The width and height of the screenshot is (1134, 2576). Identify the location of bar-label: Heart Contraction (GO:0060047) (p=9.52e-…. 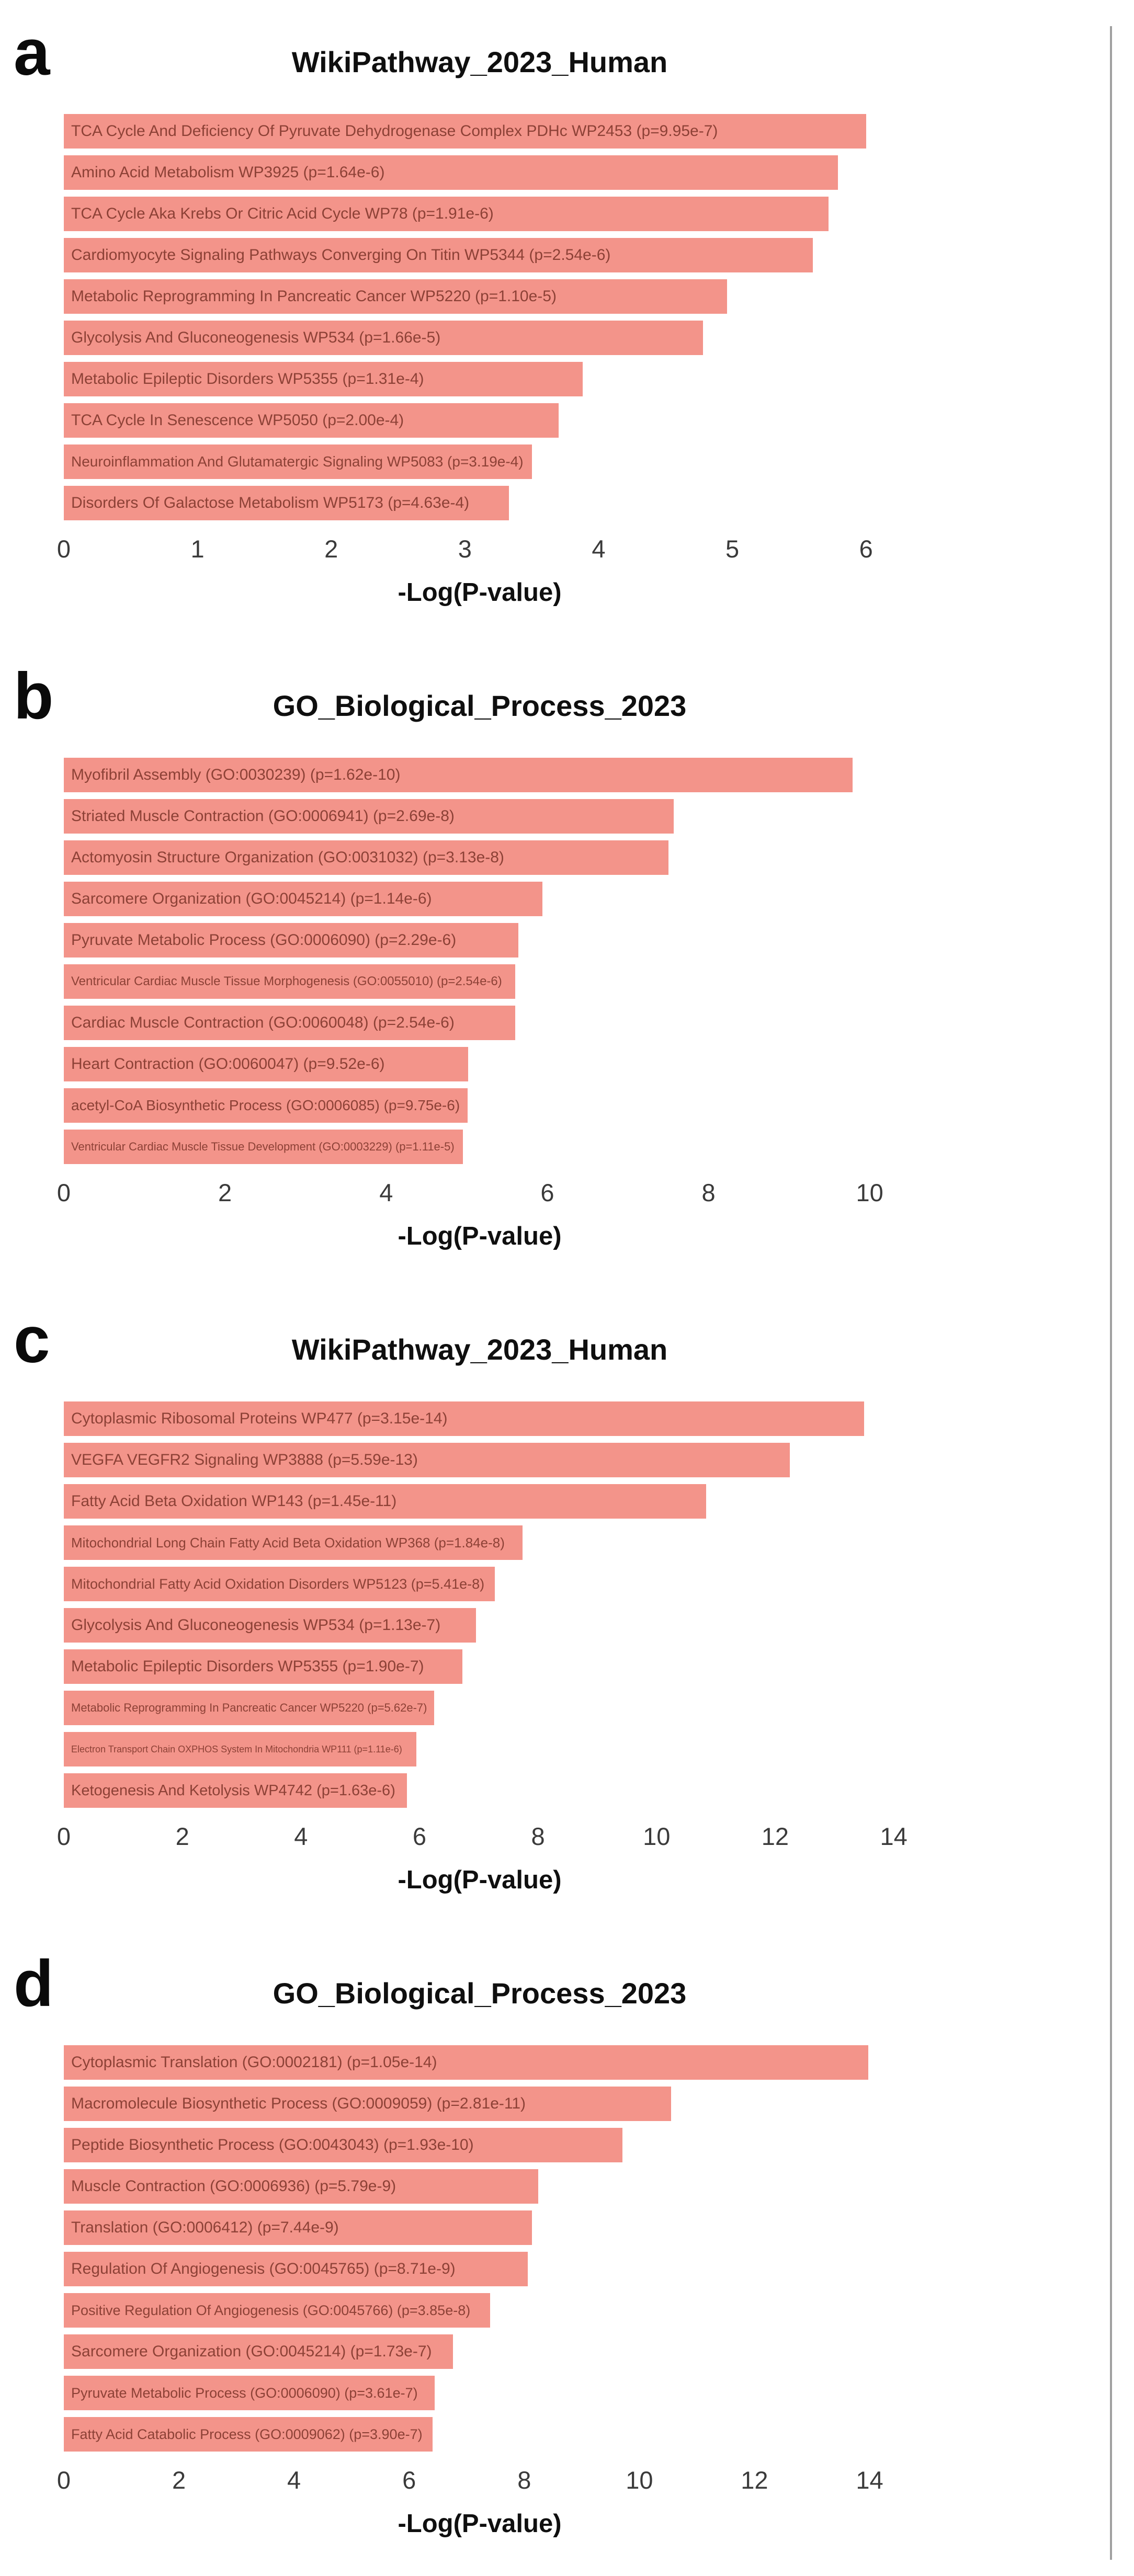
(228, 1064).